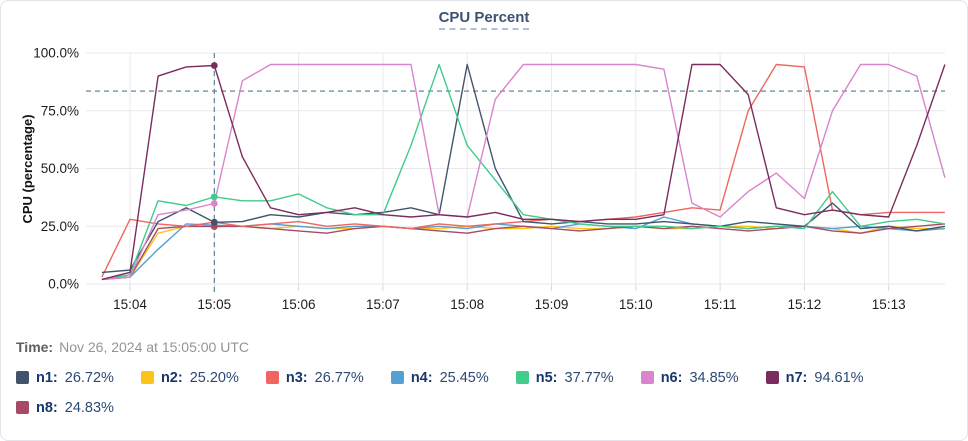  Describe the element at coordinates (214, 203) in the screenshot. I see `crosshair-marker-n6` at that location.